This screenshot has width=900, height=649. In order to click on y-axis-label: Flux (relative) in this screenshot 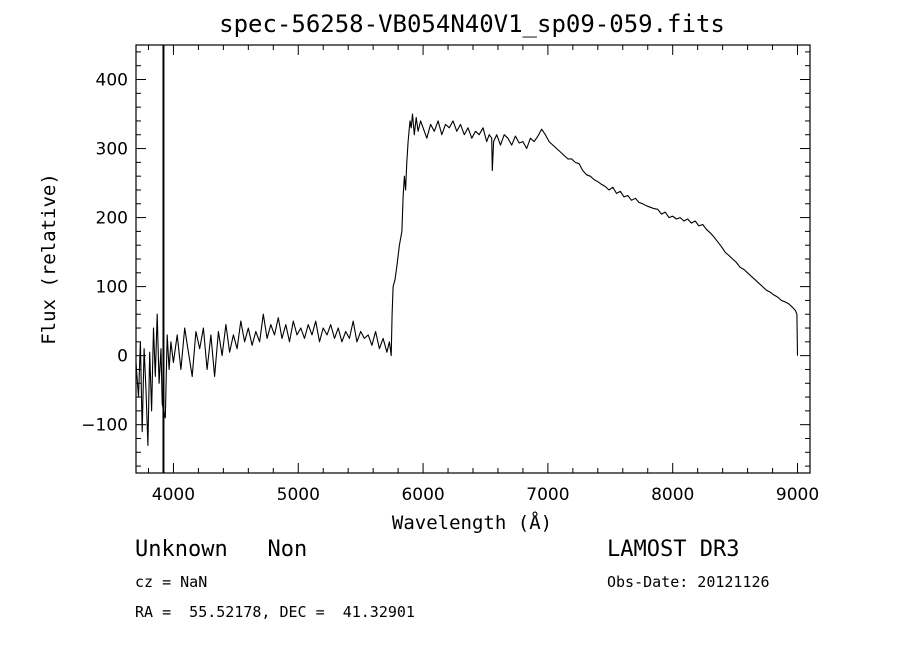, I will do `click(49, 259)`.